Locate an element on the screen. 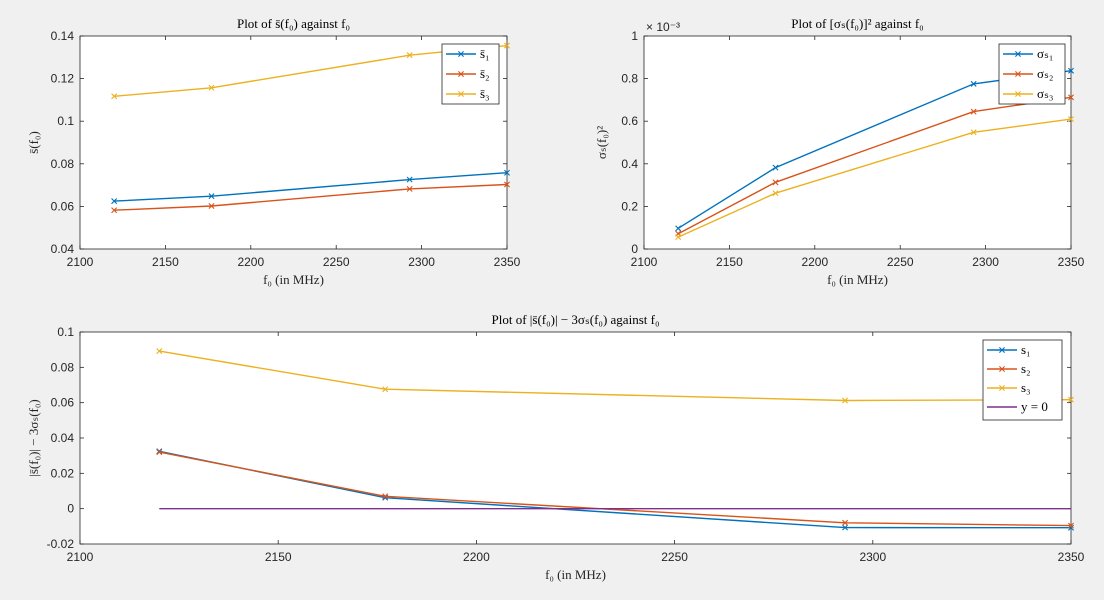 This screenshot has height=600, width=1104. legend-entry: σₛ₃ is located at coordinates (1045, 93).